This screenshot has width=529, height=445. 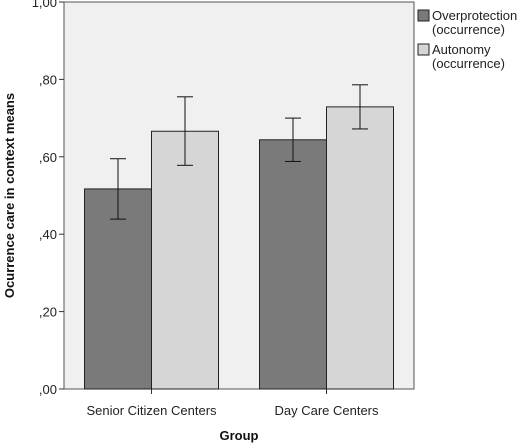 I want to click on y-tick-label: ,80, so click(x=48, y=79).